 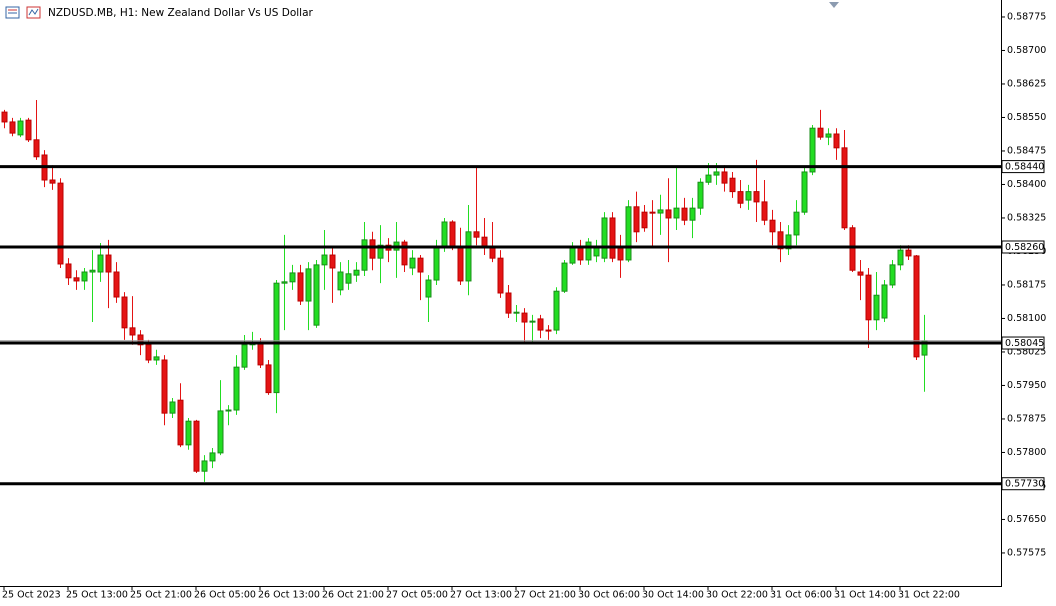 I want to click on x-tick-label: 25 Oct 21:00, so click(x=161, y=595).